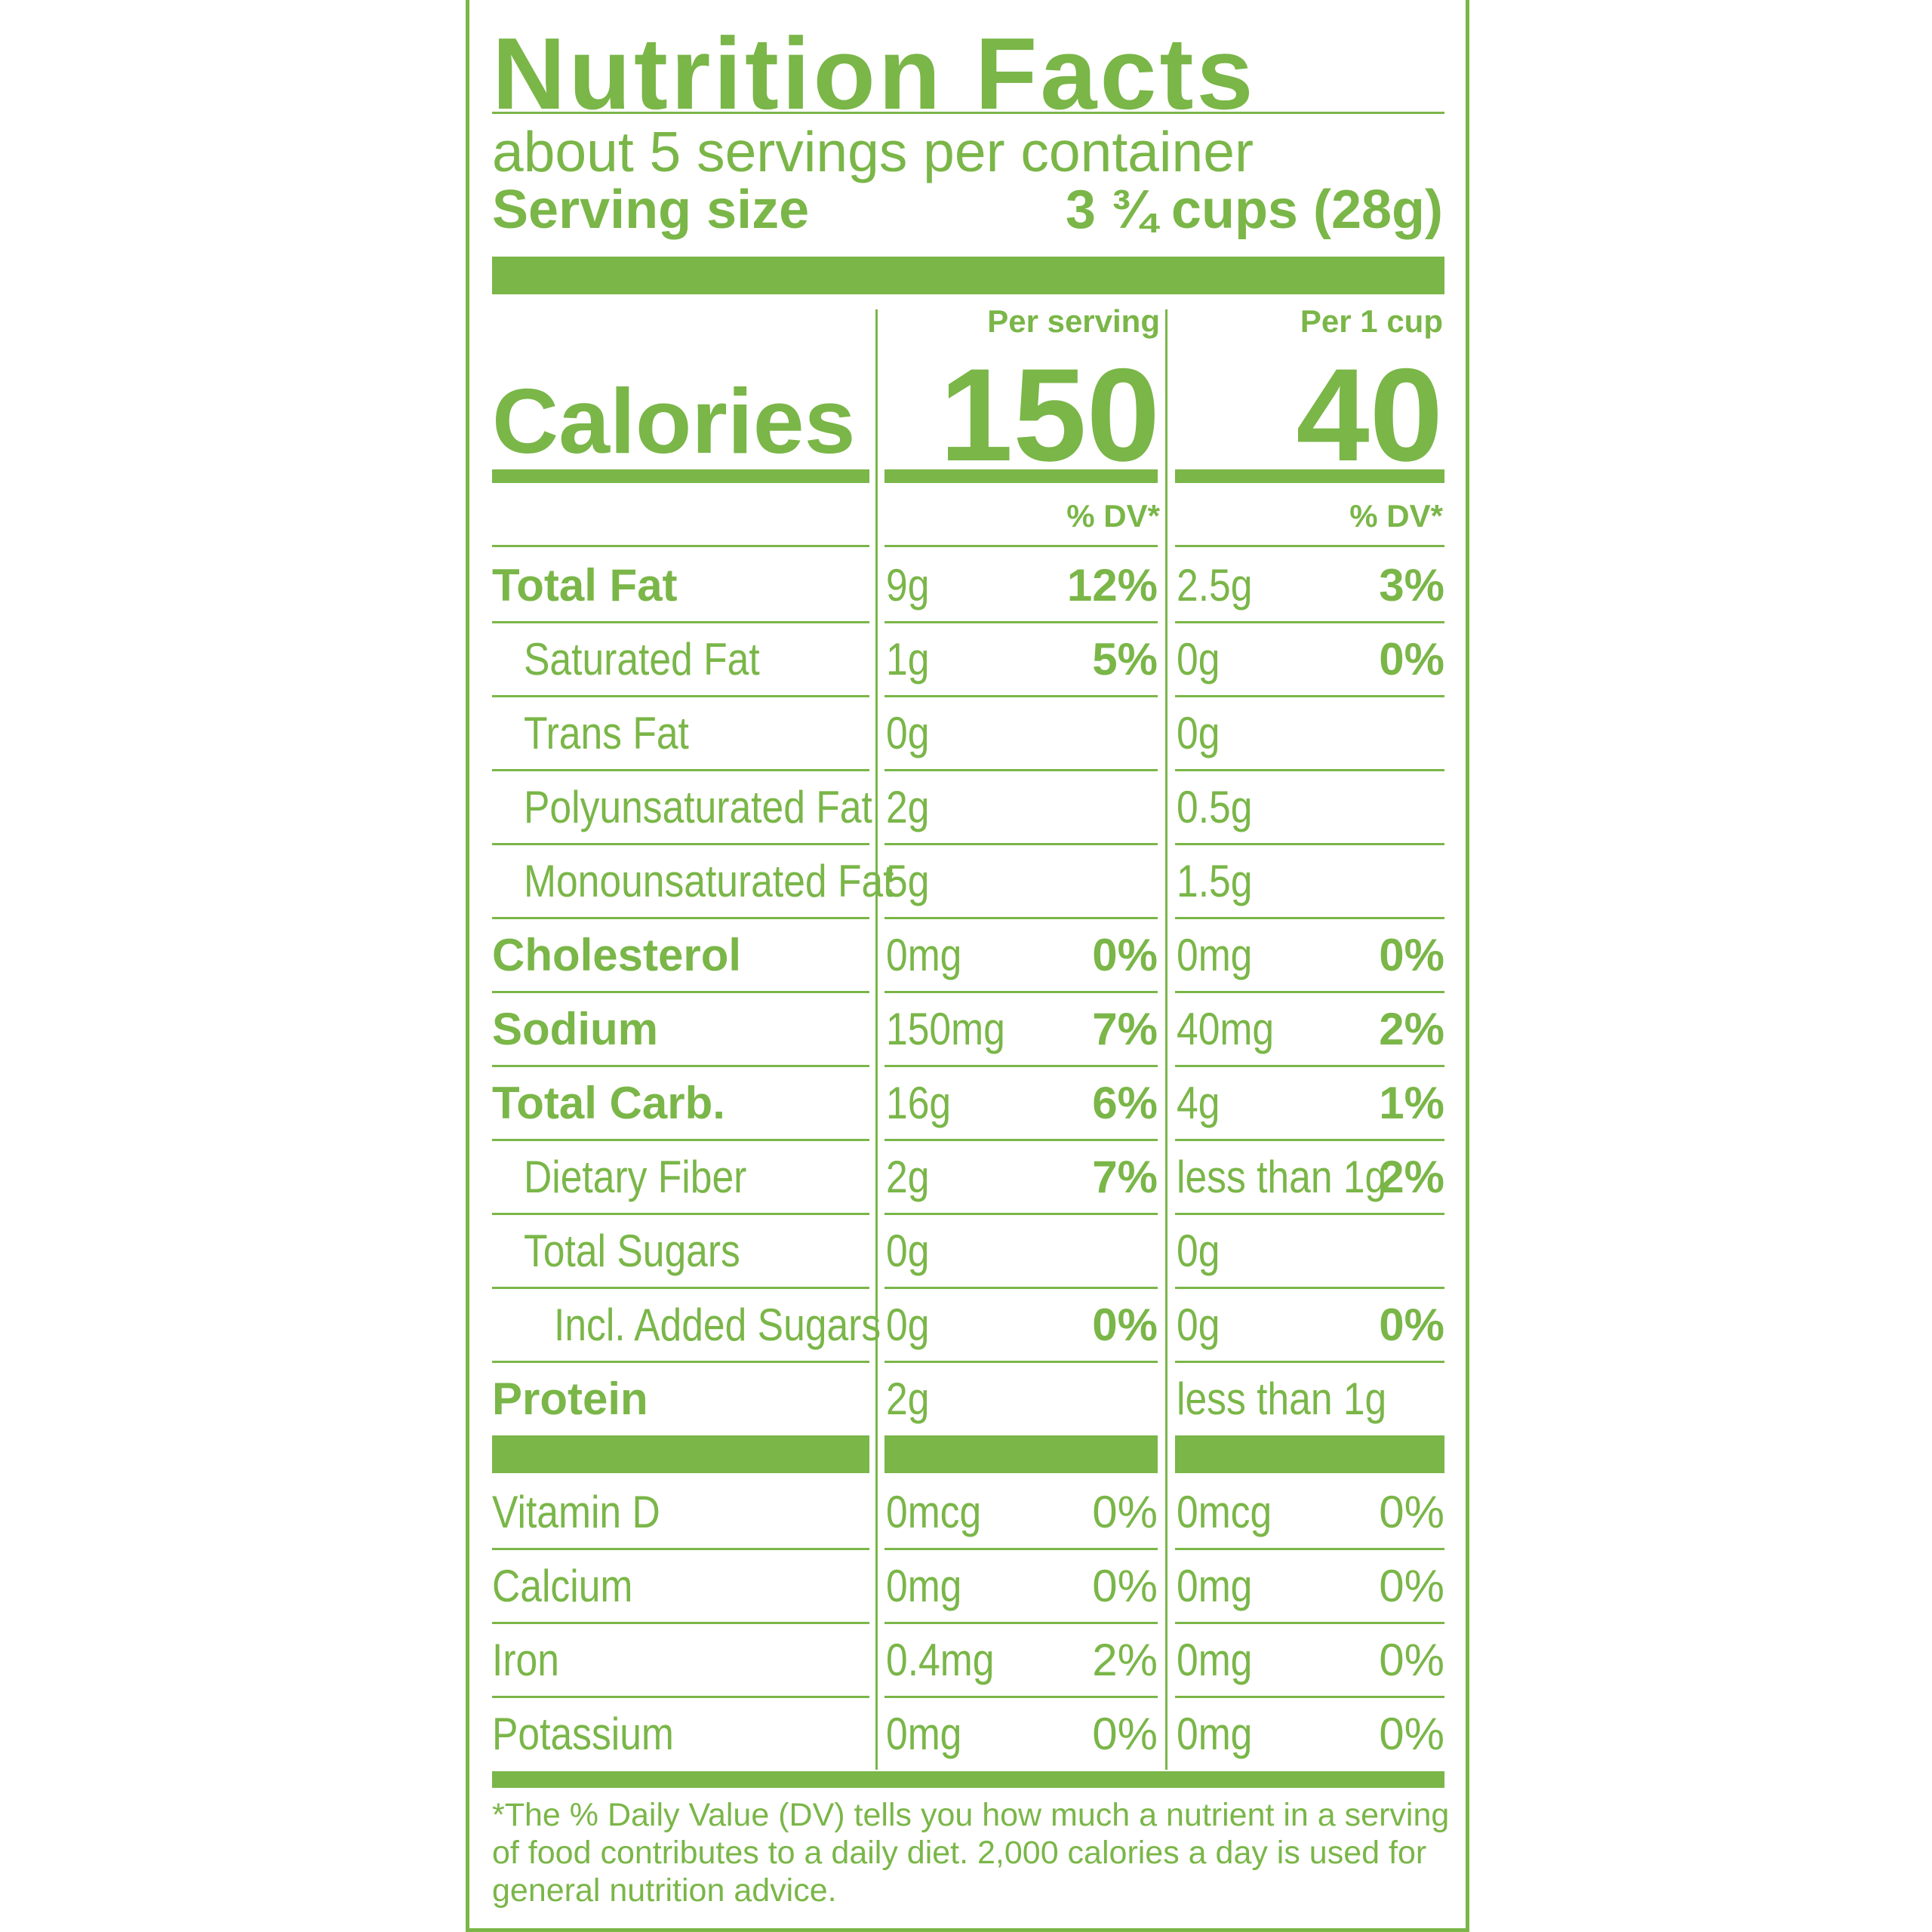 This screenshot has width=1932, height=1932. I want to click on nutrient-name-text: Incl. Added Sugars, so click(717, 1325).